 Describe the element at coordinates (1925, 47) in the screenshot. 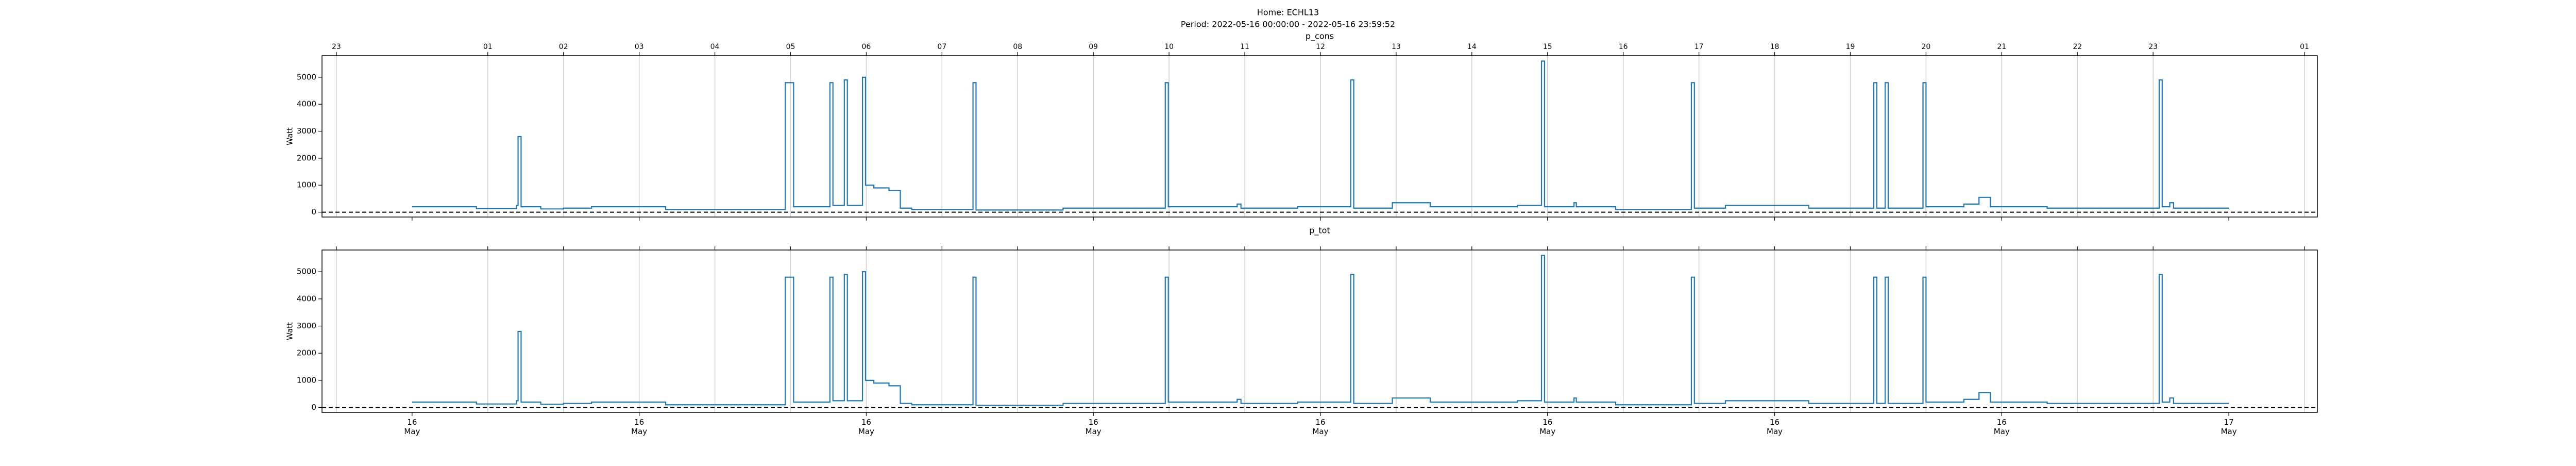

I see `x2-tick-label: 20` at that location.